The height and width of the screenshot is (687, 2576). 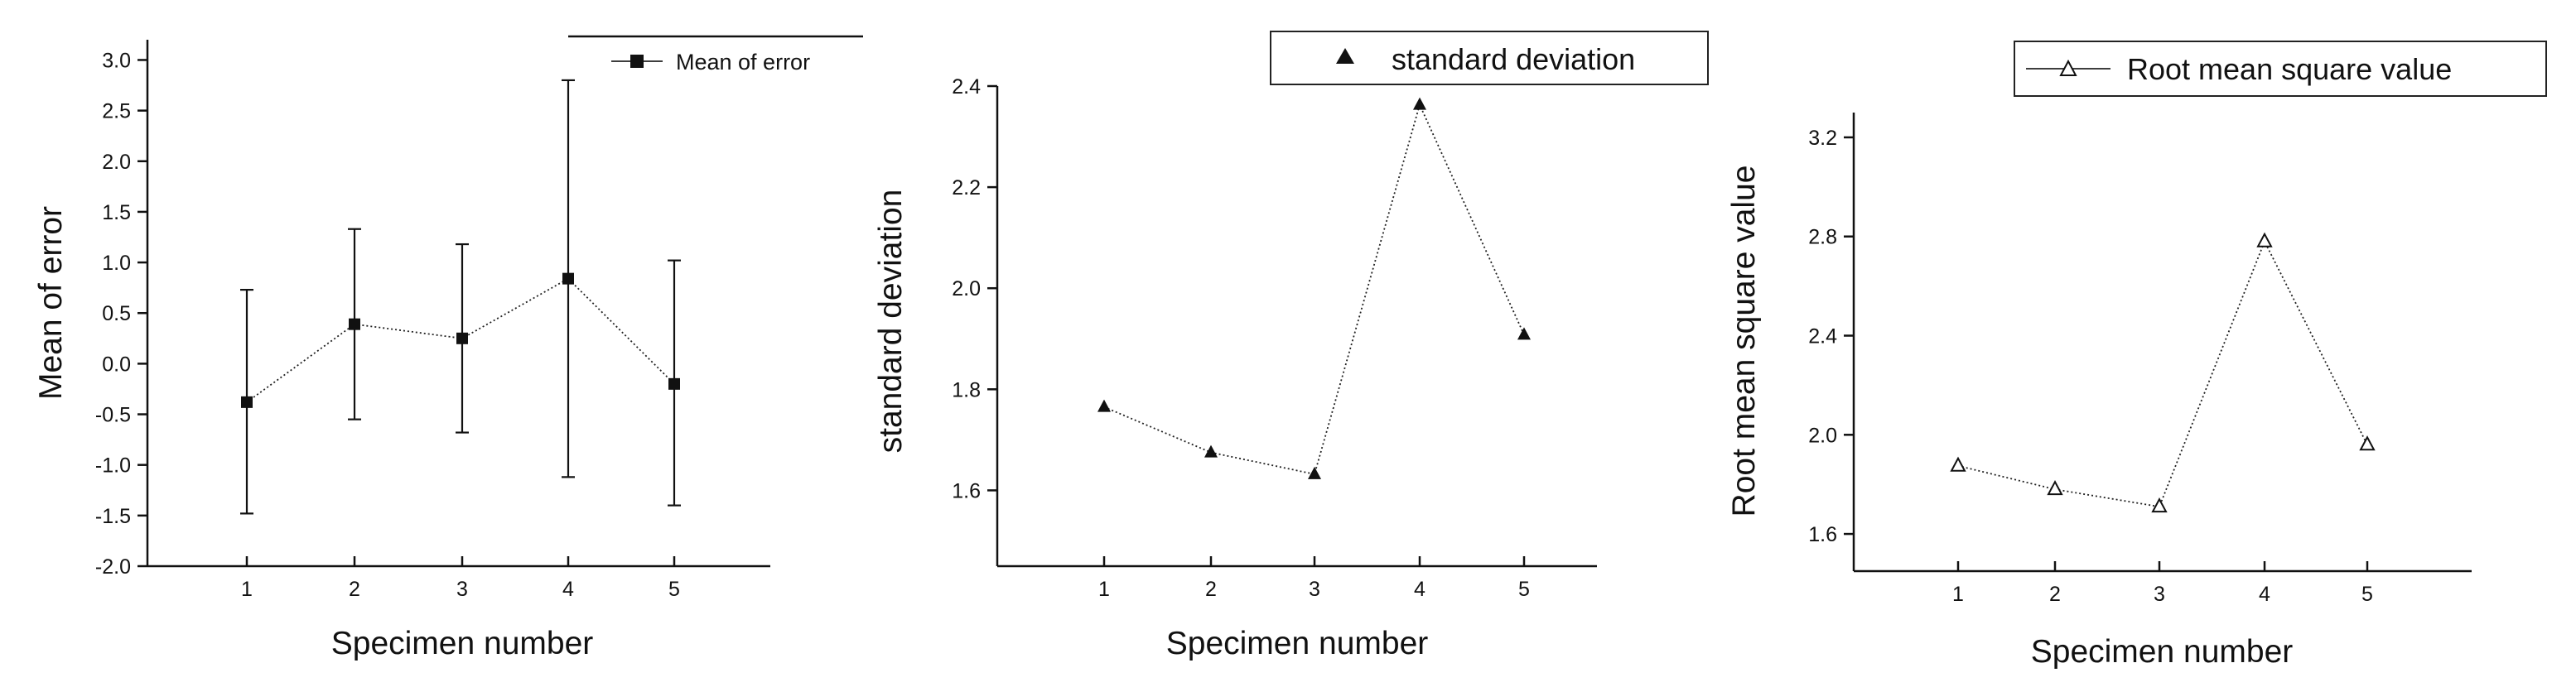 I want to click on legend-label: Root mean square value, so click(x=2289, y=69).